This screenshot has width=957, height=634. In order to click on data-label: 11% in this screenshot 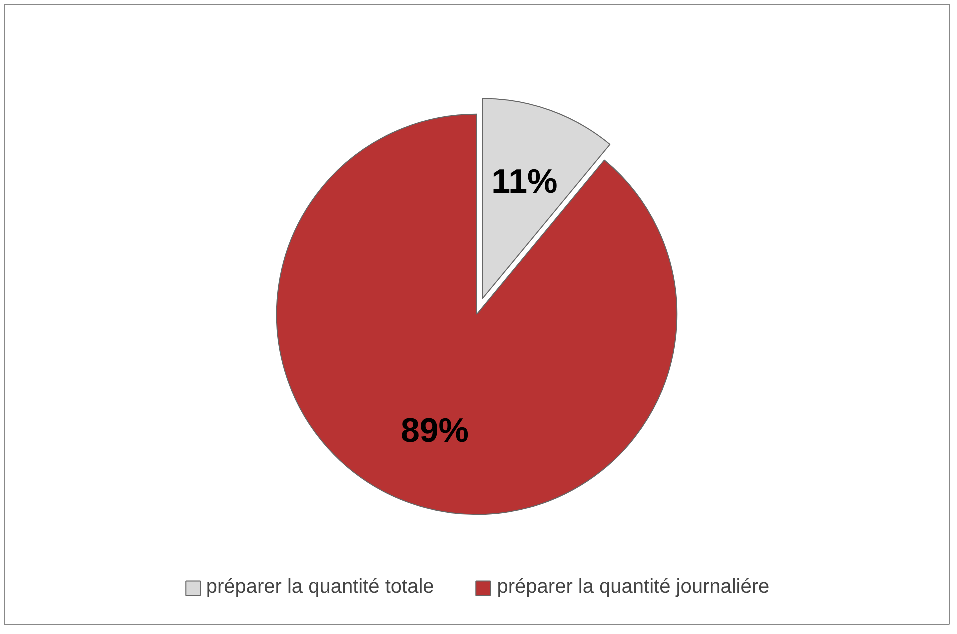, I will do `click(525, 182)`.